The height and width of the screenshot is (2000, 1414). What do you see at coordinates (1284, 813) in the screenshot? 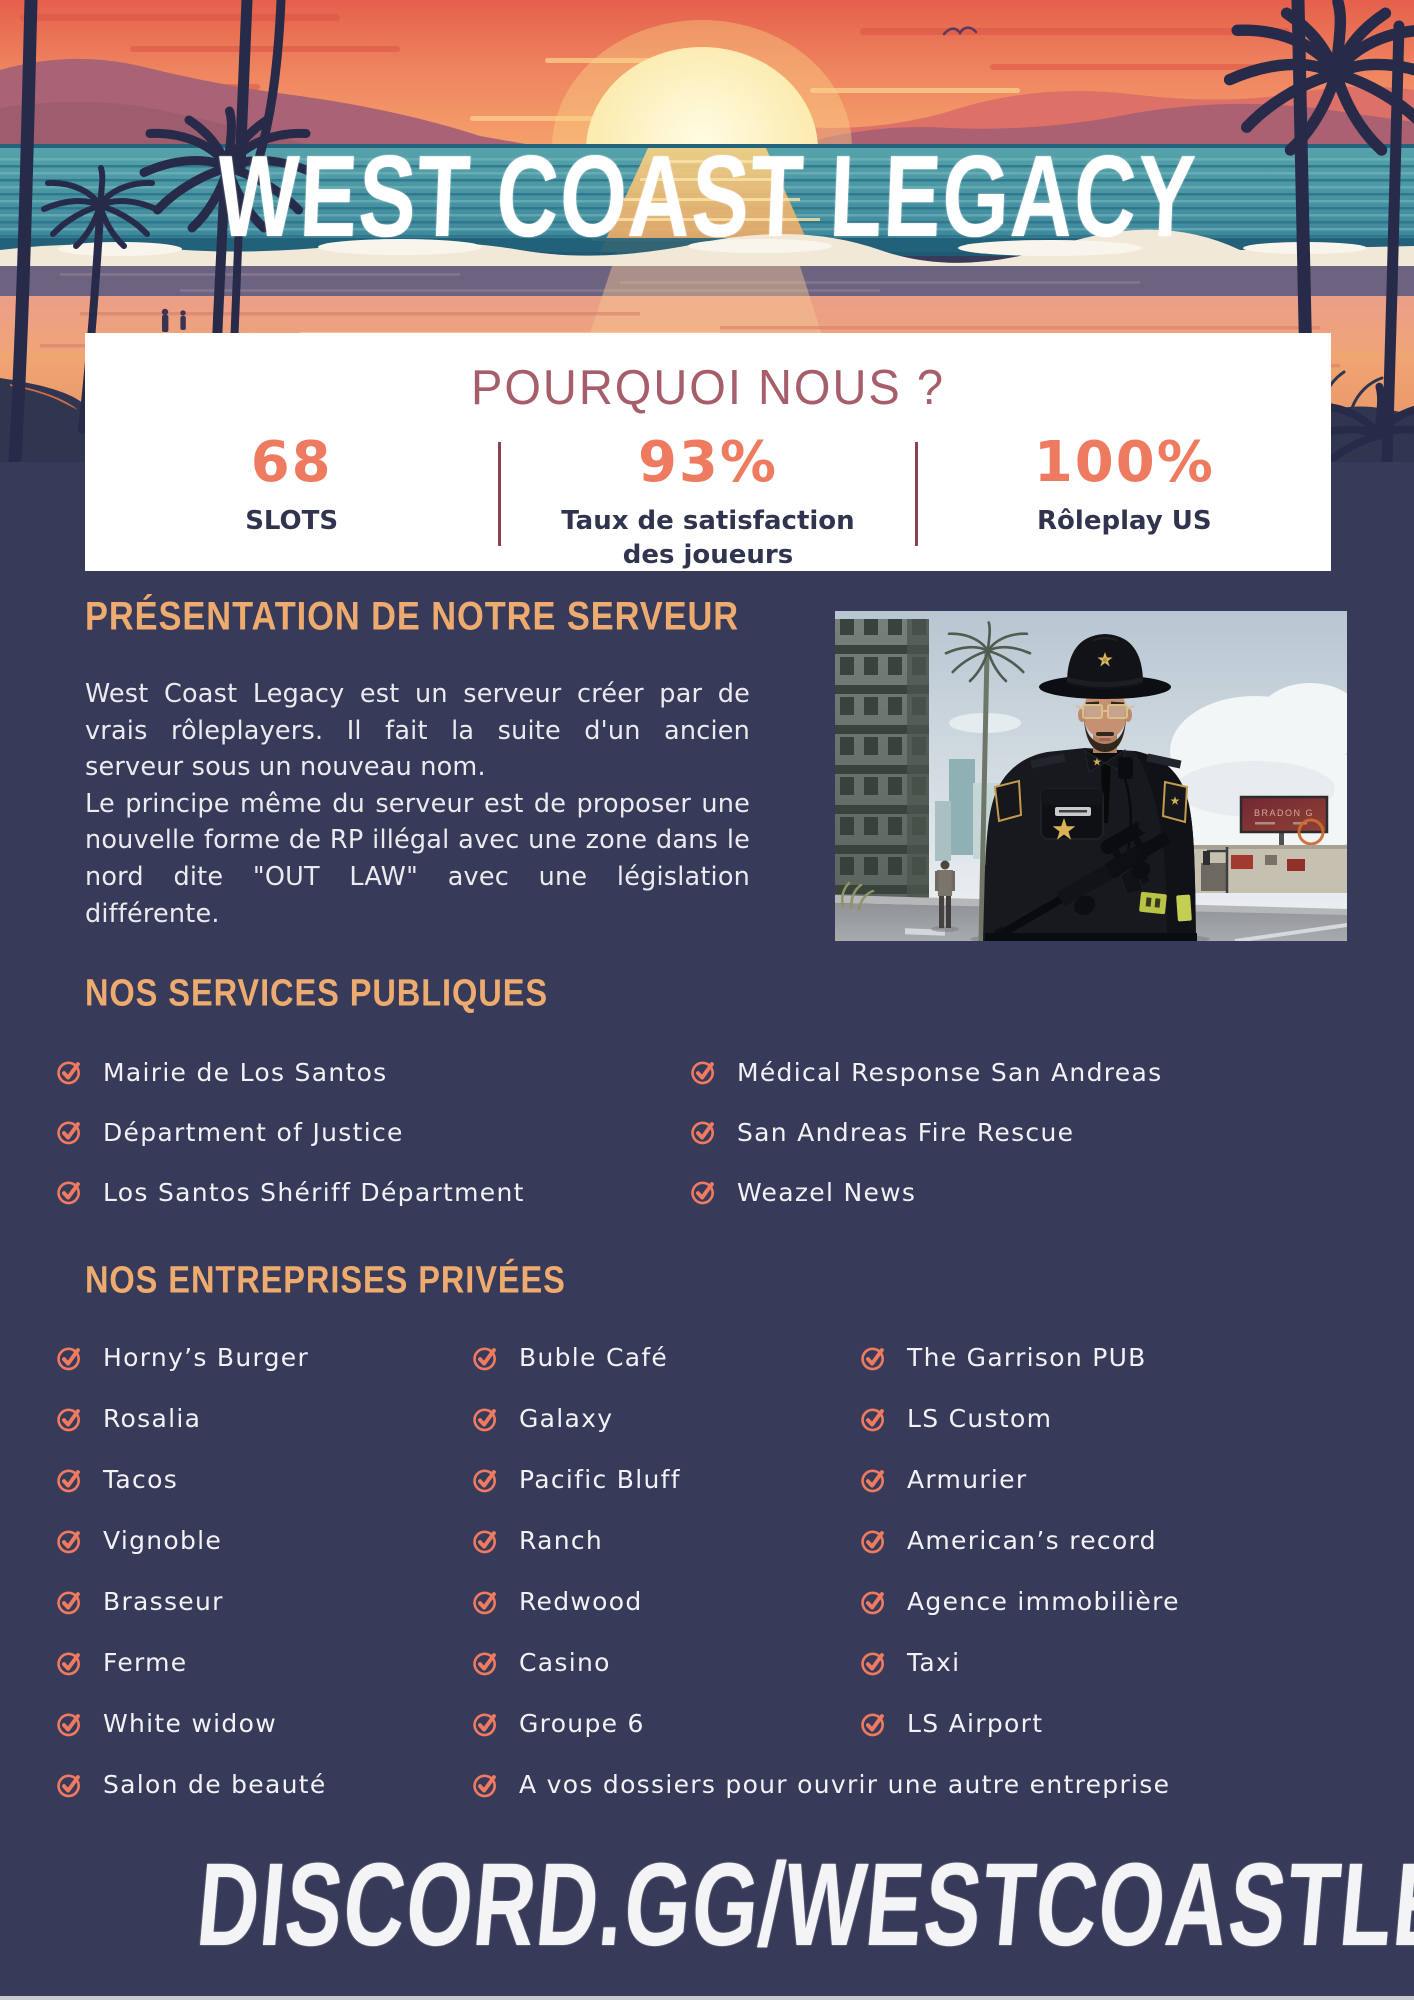
I see `billboard-text: BRADON G` at bounding box center [1284, 813].